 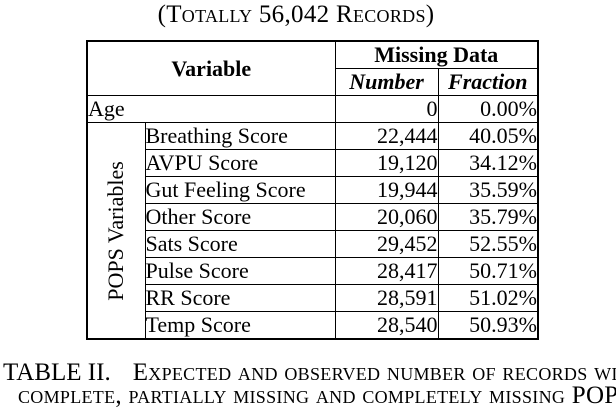 I want to click on variable-name-cell: Other Score, so click(x=240, y=217).